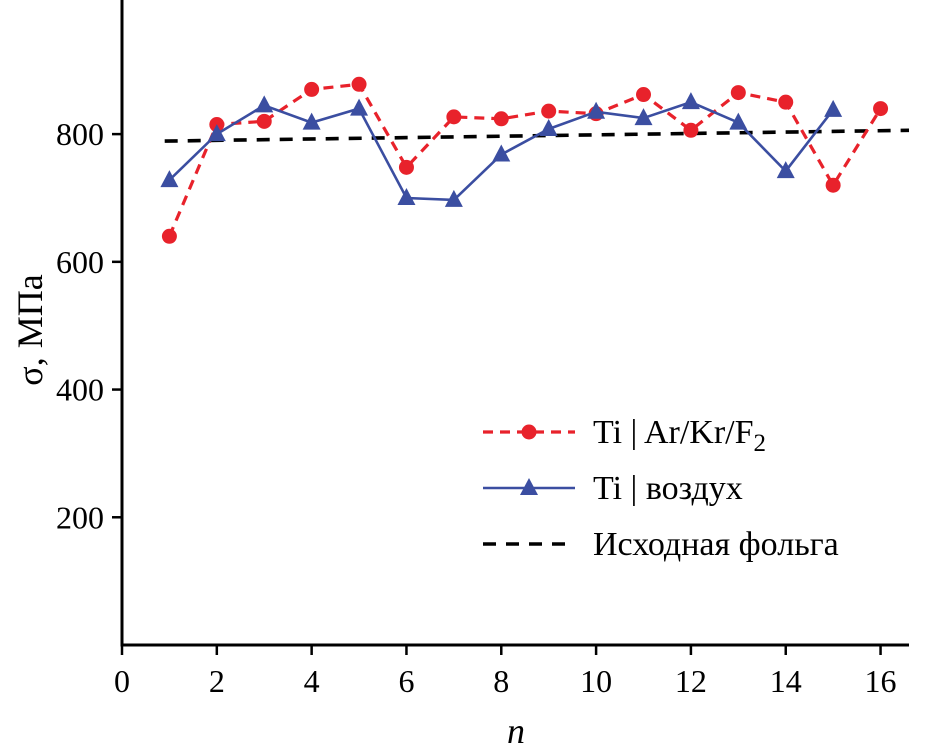  Describe the element at coordinates (516, 731) in the screenshot. I see `x-axis-label: n` at that location.